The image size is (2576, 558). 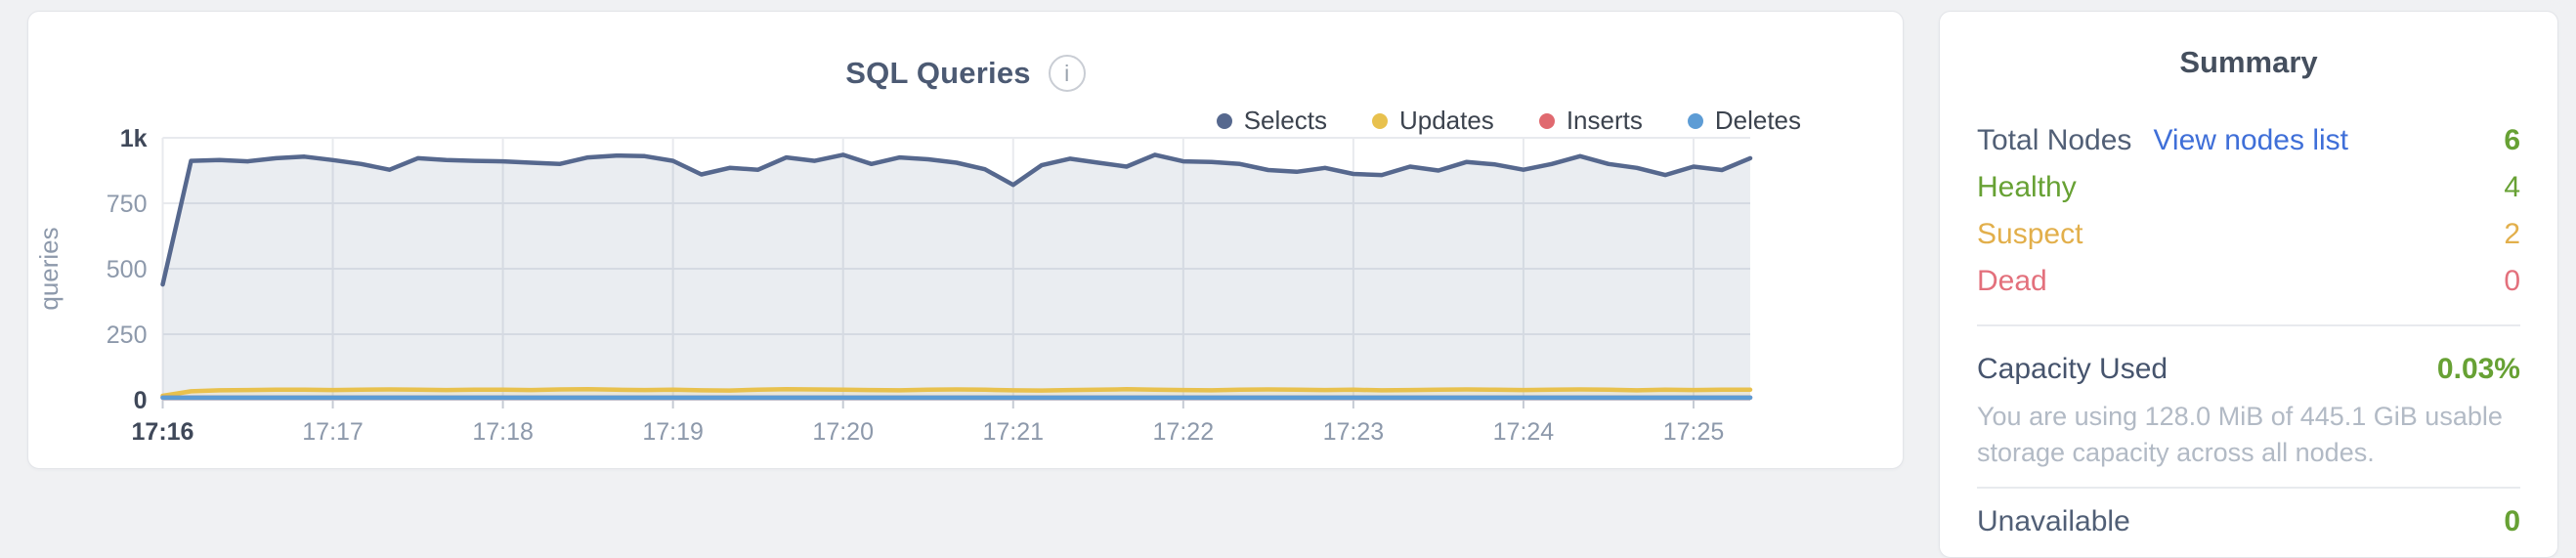 I want to click on legend-item-deletes: Deletes, so click(x=1744, y=121).